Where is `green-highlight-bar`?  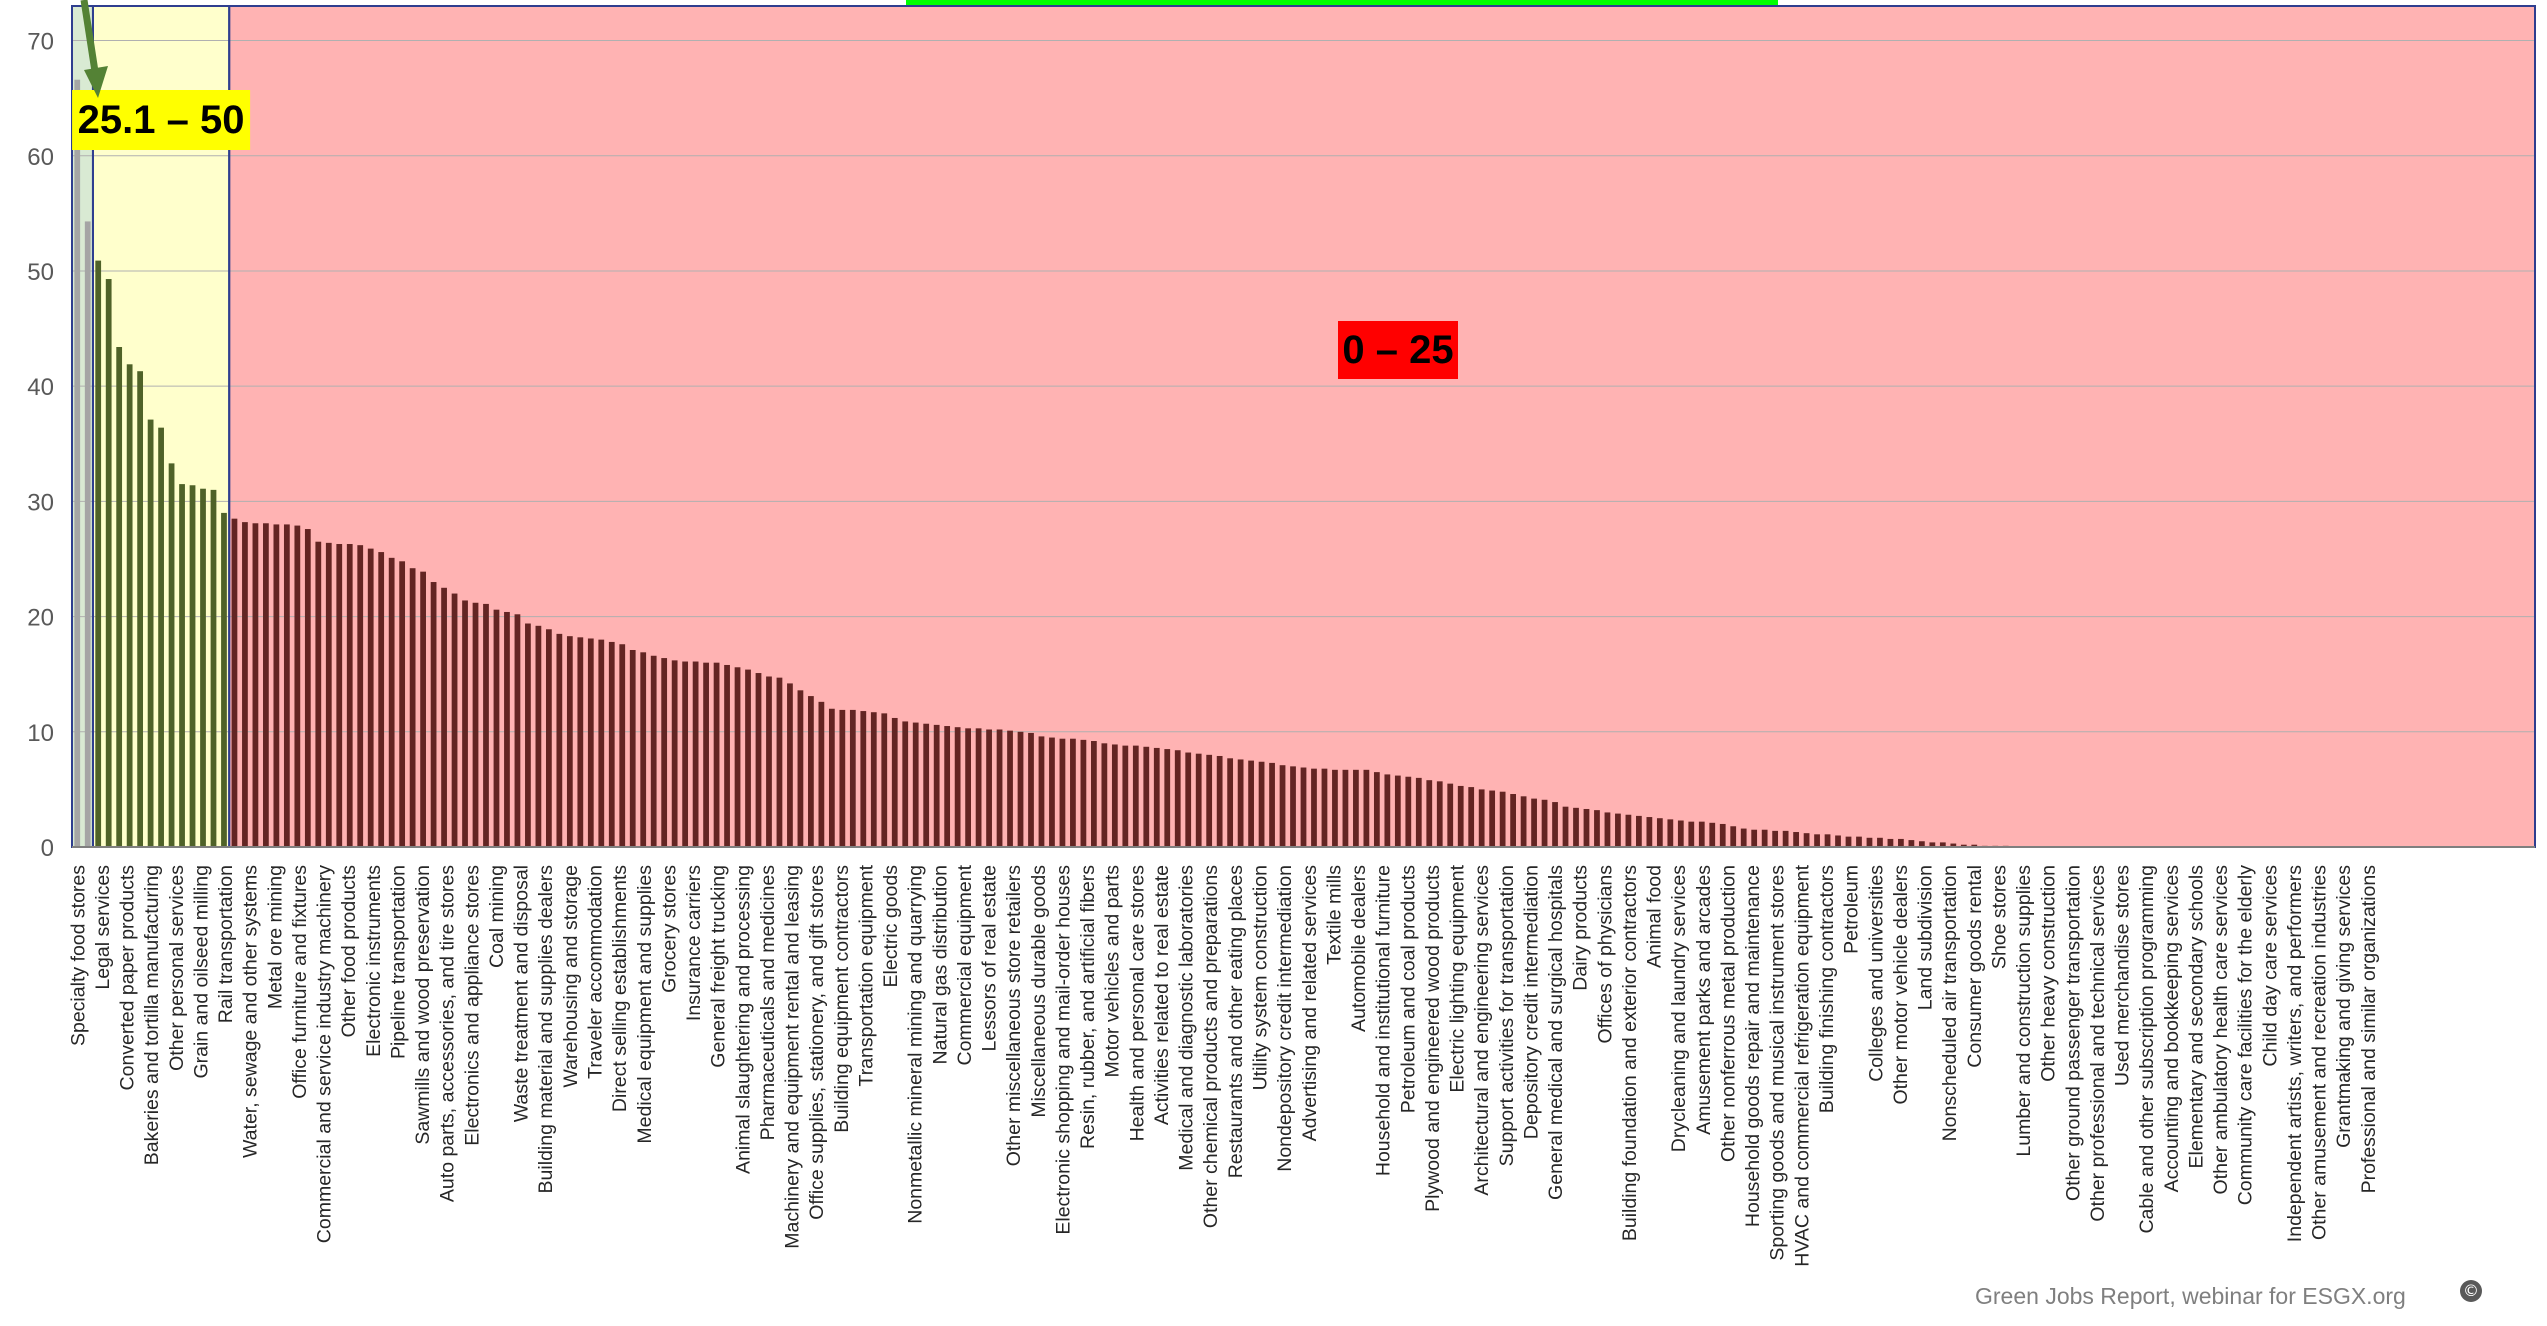 green-highlight-bar is located at coordinates (1342, 2).